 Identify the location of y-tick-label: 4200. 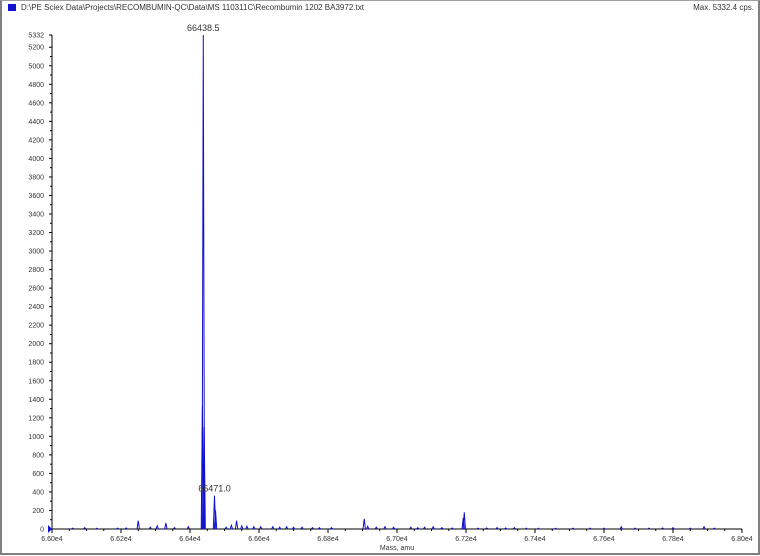
(36, 140).